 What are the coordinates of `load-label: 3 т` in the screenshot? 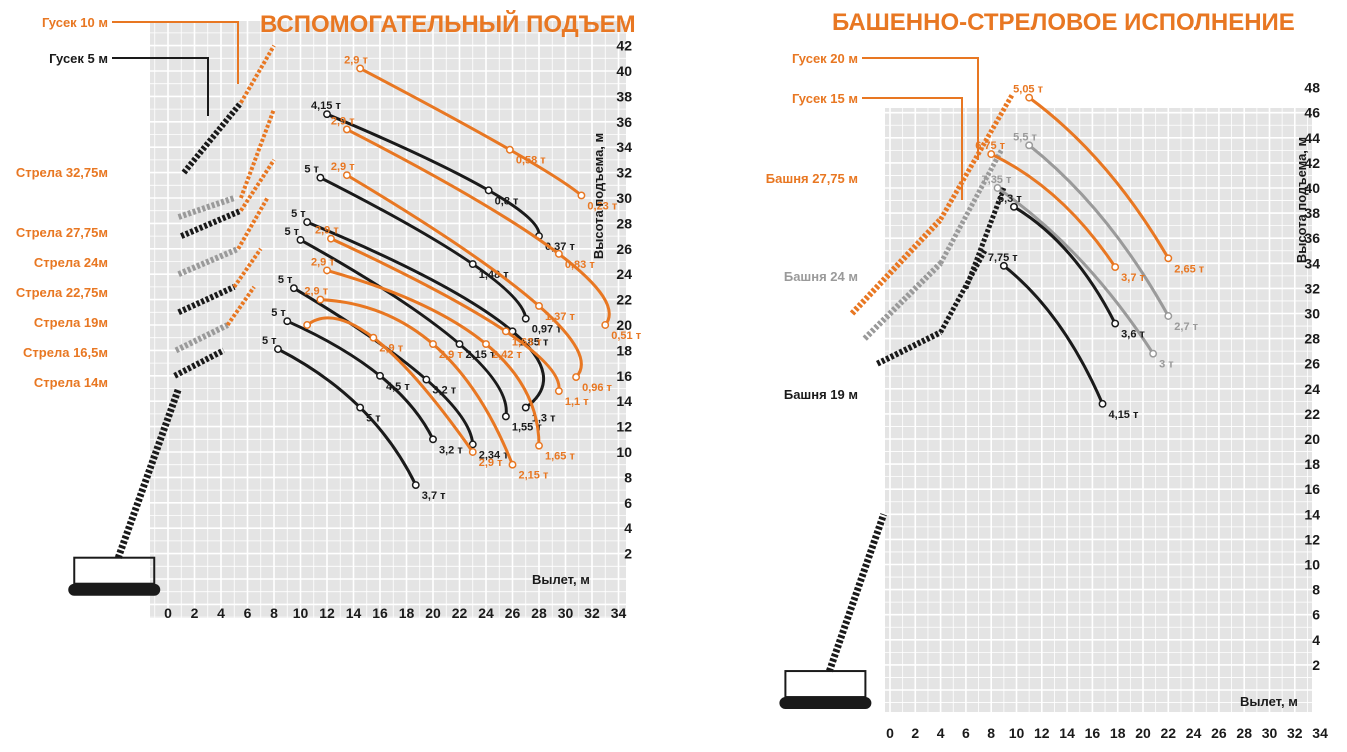 It's located at (1166, 365).